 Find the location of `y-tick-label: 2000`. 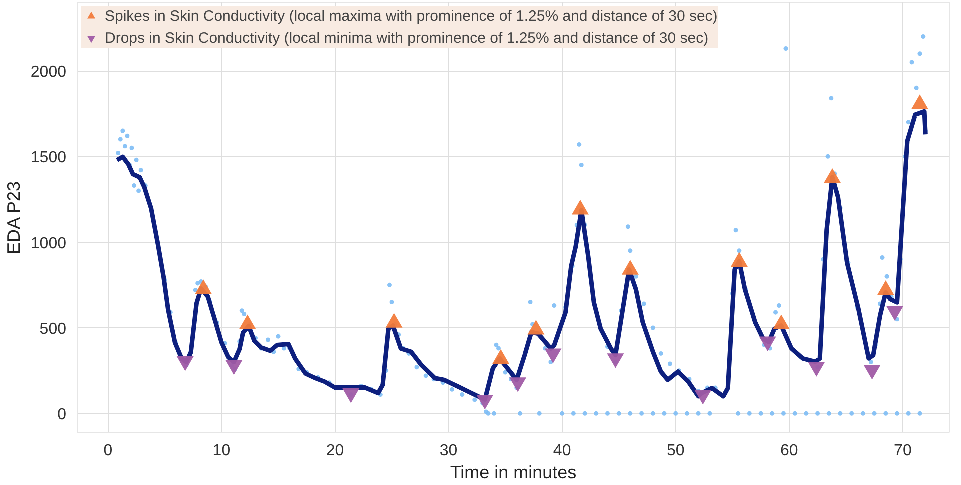

y-tick-label: 2000 is located at coordinates (48, 73).